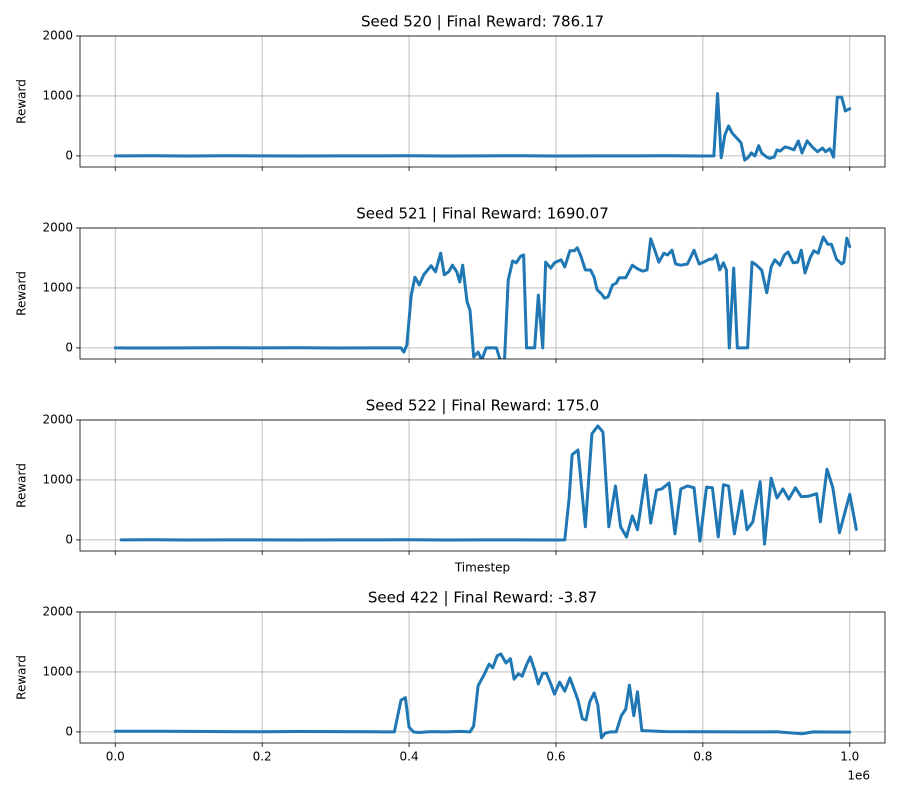  What do you see at coordinates (555, 757) in the screenshot?
I see `x-tick-label: 0.6` at bounding box center [555, 757].